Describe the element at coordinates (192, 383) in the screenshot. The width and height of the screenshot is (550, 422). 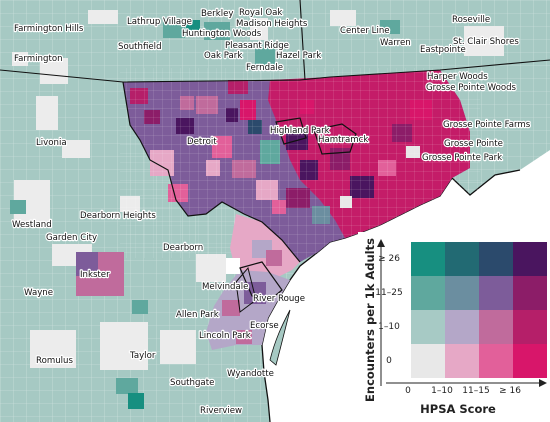
I see `label-southgate: Southgate` at that location.